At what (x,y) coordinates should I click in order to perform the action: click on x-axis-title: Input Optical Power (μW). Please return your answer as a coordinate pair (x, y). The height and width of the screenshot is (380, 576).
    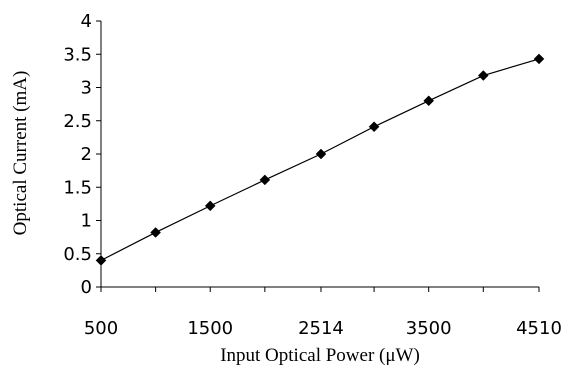
    Looking at the image, I should click on (320, 355).